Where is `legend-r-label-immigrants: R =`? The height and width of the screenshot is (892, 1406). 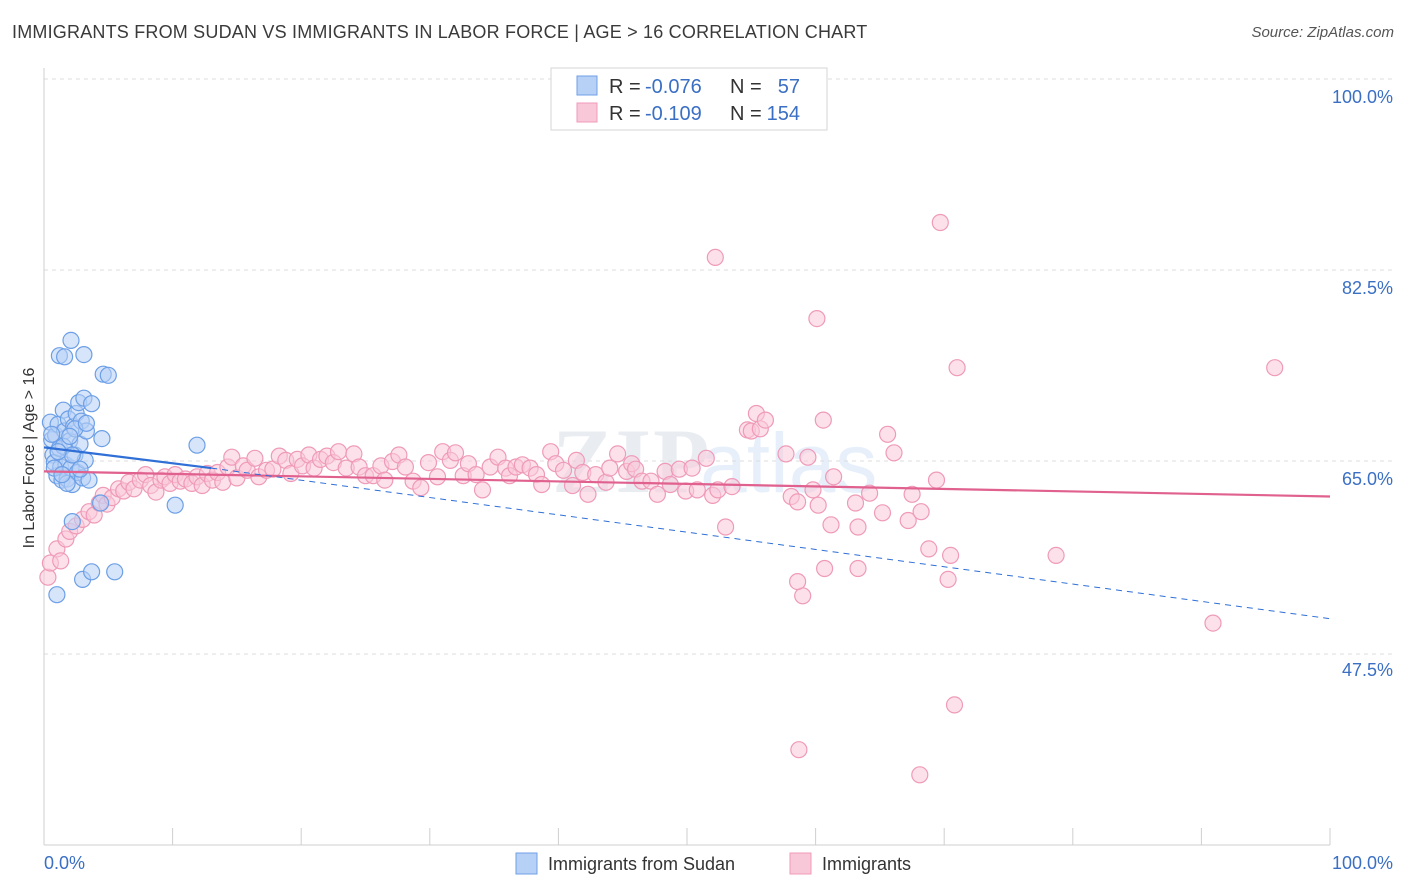
legend-r-label-immigrants: R = is located at coordinates (625, 114).